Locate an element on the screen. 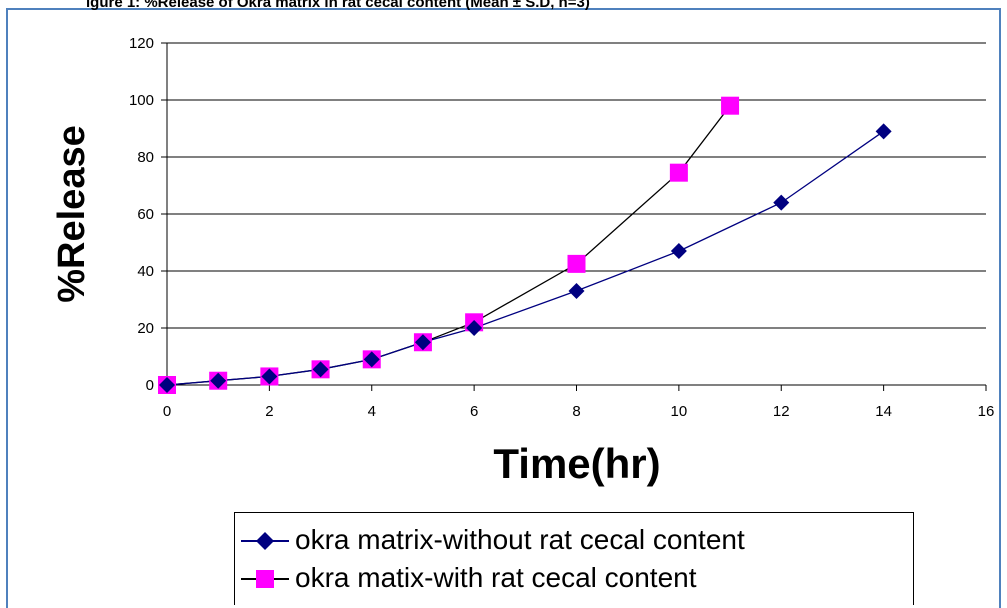 The image size is (1007, 608). x-tick-labels: 0 2 4 6 8 10 12 14 16 is located at coordinates (579, 411).